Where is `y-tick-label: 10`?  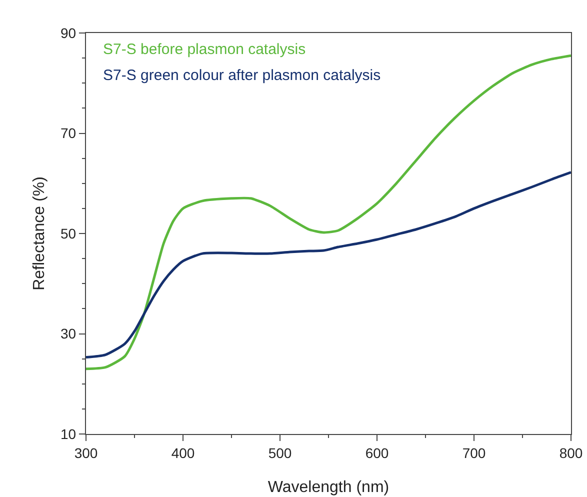 y-tick-label: 10 is located at coordinates (68, 434).